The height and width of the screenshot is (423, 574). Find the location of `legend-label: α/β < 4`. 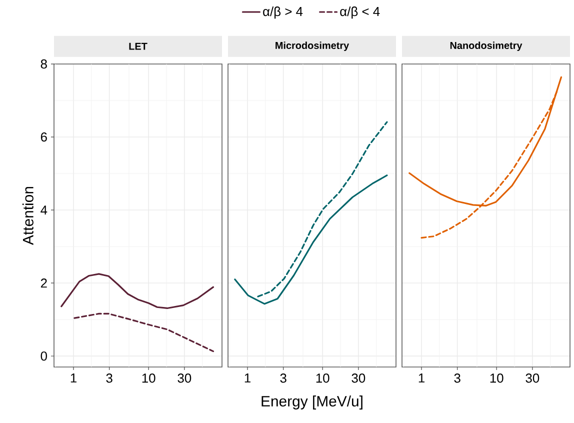

legend-label: α/β < 4 is located at coordinates (360, 12).